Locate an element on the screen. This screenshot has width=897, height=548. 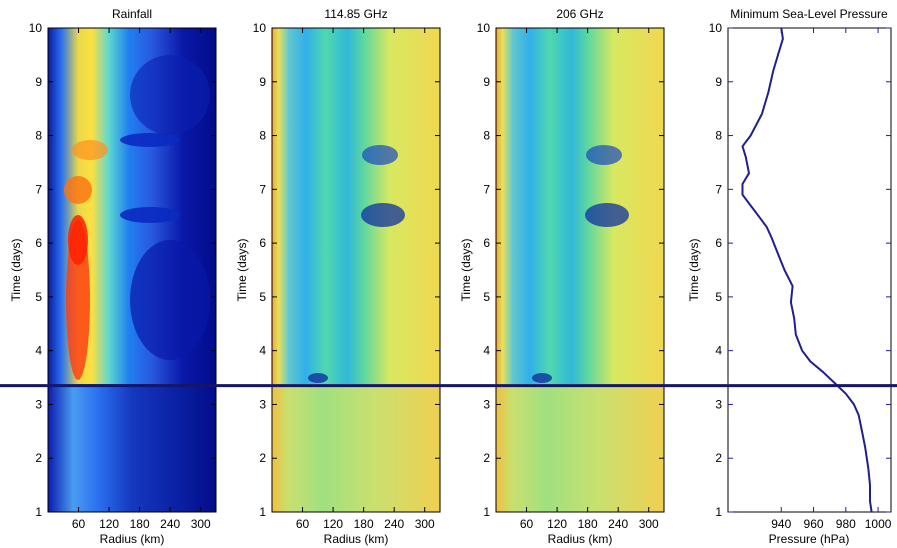
panel3-ytick-label-2: 3 is located at coordinates (718, 404).